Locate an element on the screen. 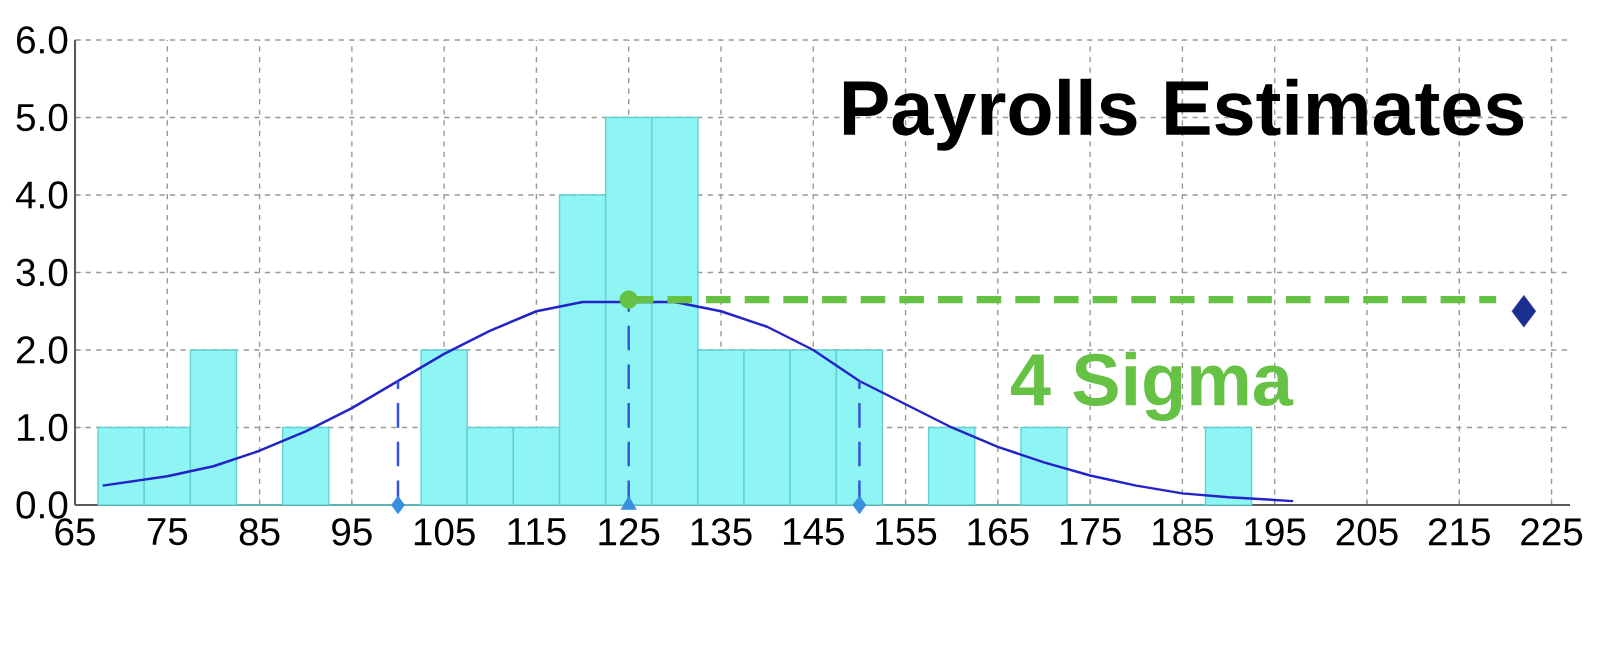 The image size is (1600, 645). annotation: 4 Sigma is located at coordinates (1152, 386).